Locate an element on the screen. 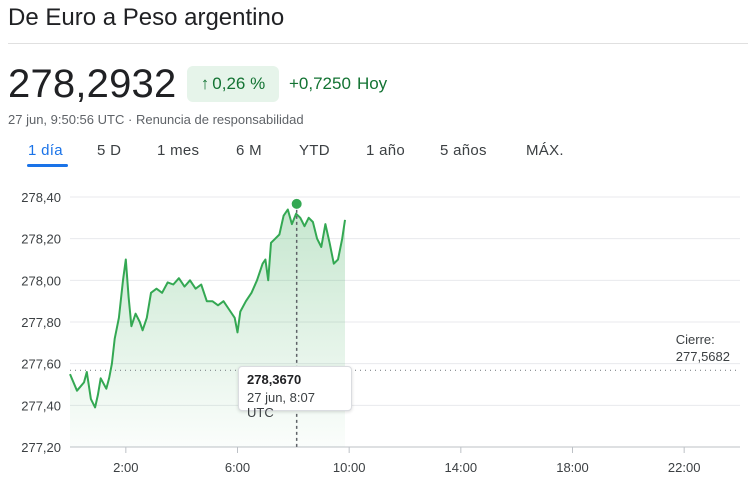  tab-1-day: 1 día is located at coordinates (45, 150).